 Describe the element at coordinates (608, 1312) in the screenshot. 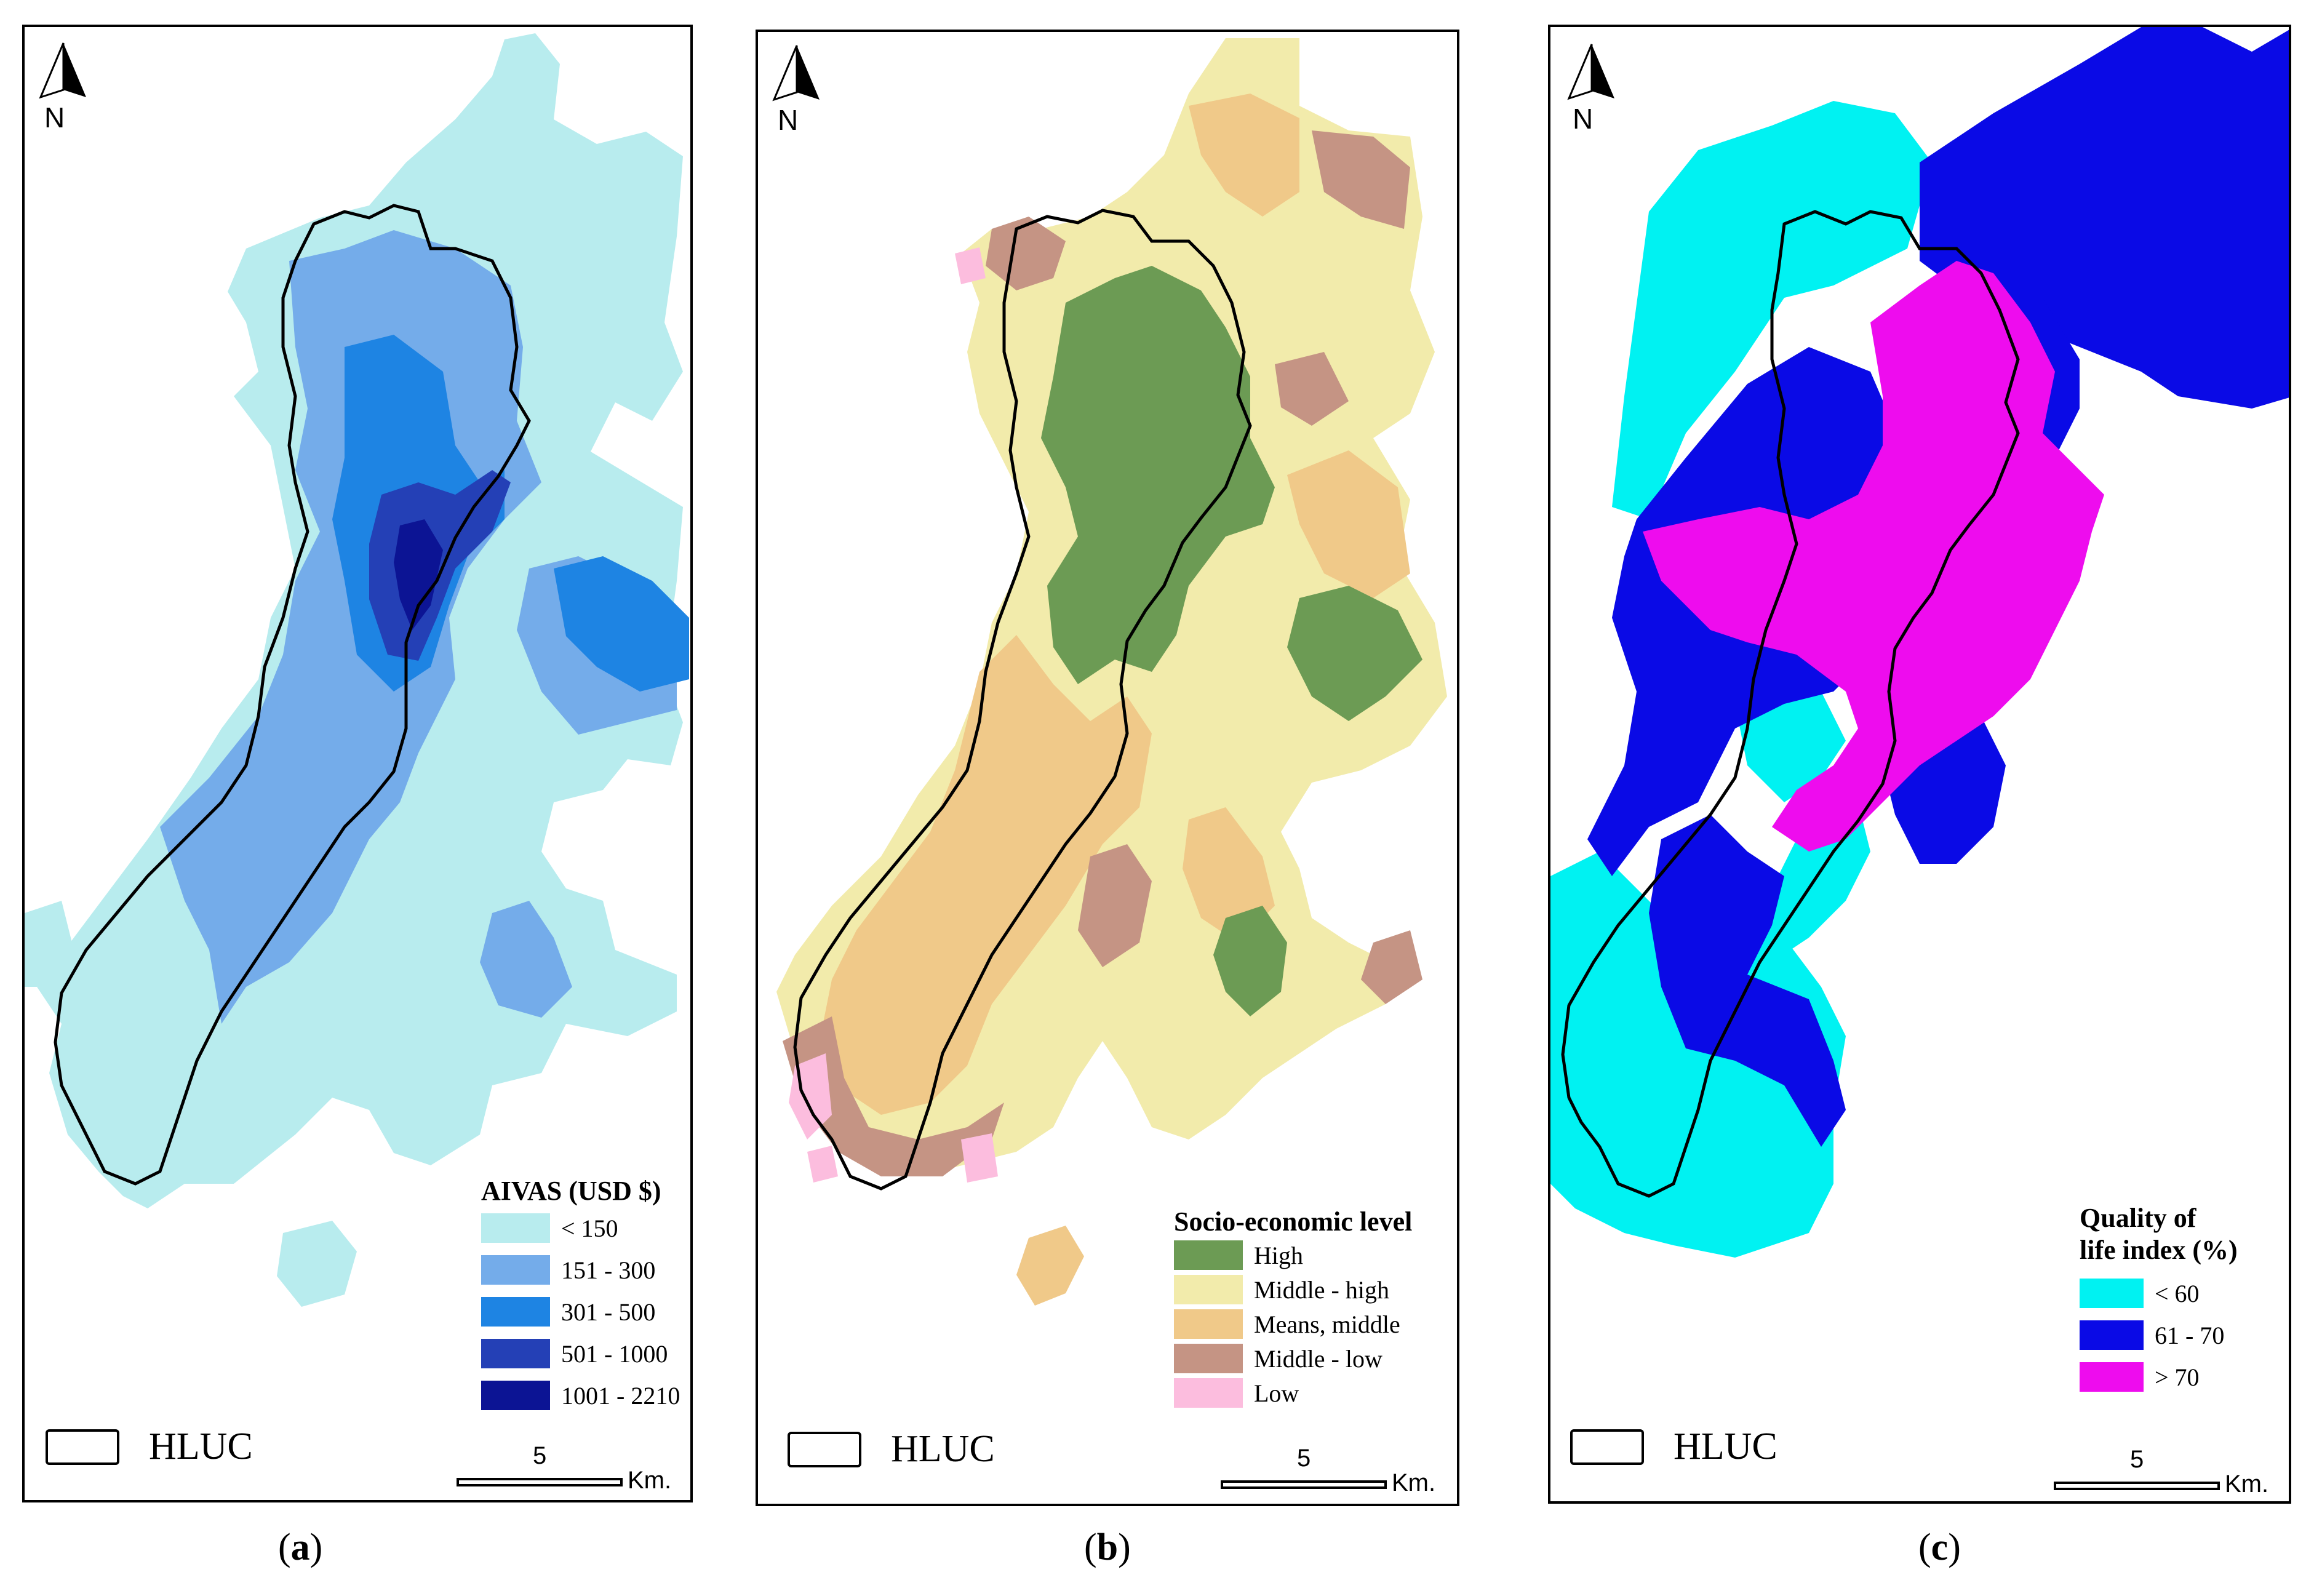

I see `legend-label: 301 - 500` at that location.